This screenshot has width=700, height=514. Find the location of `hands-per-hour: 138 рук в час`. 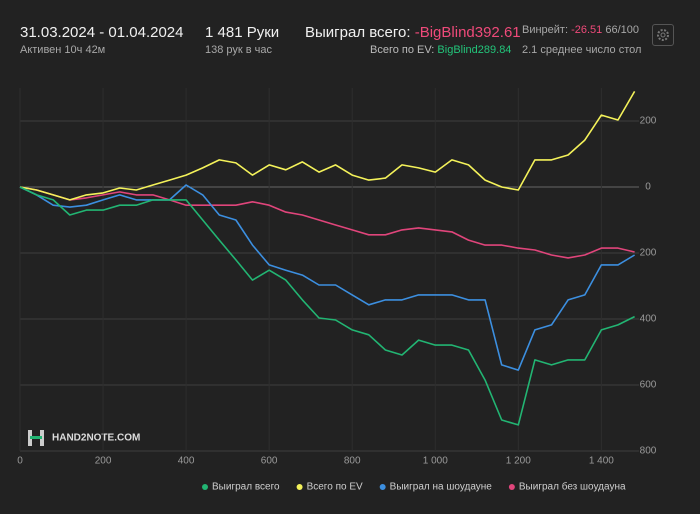

hands-per-hour: 138 рук в час is located at coordinates (239, 50).